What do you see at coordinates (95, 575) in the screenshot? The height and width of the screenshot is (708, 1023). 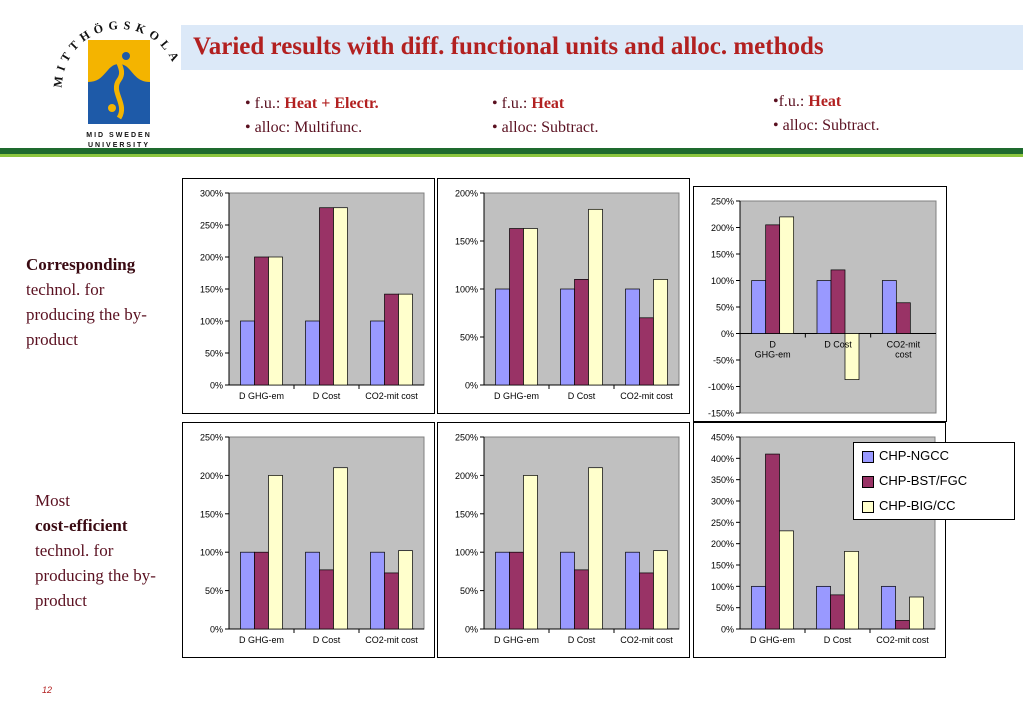 I see `row-label-bottom-line4: producing the by-` at bounding box center [95, 575].